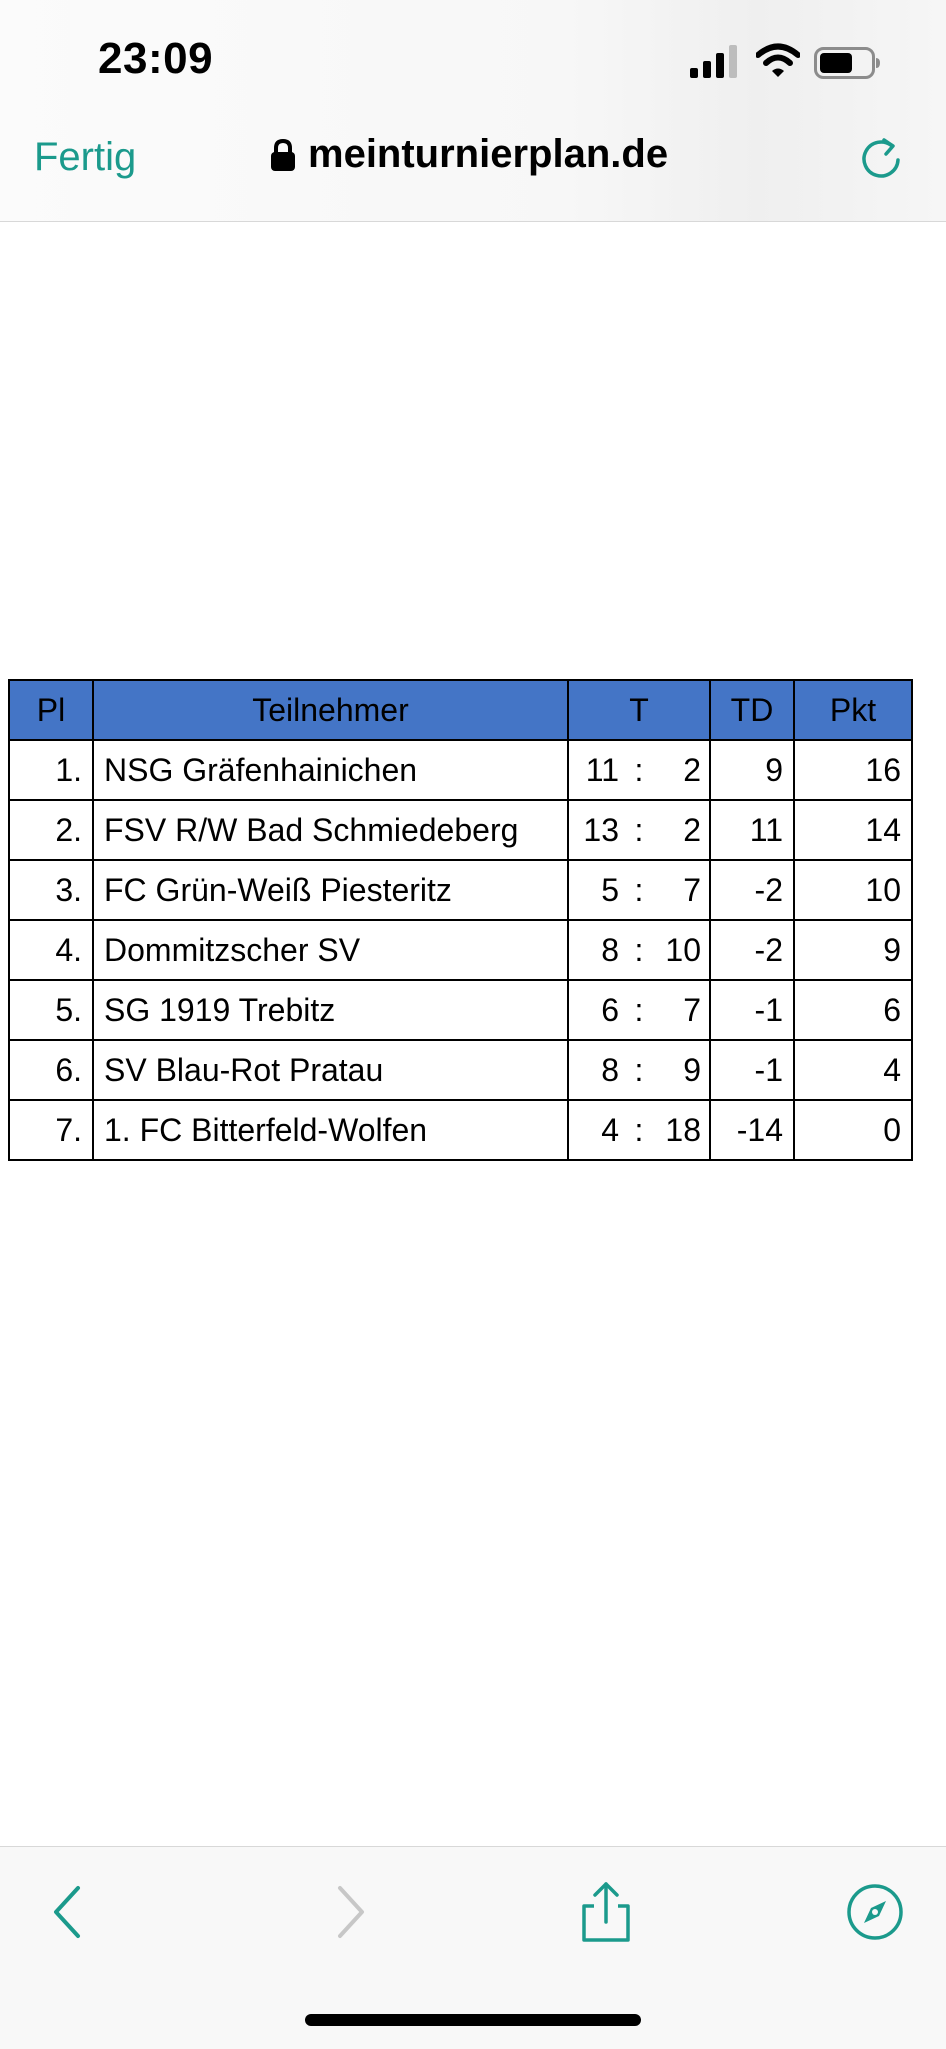 This screenshot has width=946, height=2049. Describe the element at coordinates (330, 710) in the screenshot. I see `header-team: Teilnehmer` at that location.